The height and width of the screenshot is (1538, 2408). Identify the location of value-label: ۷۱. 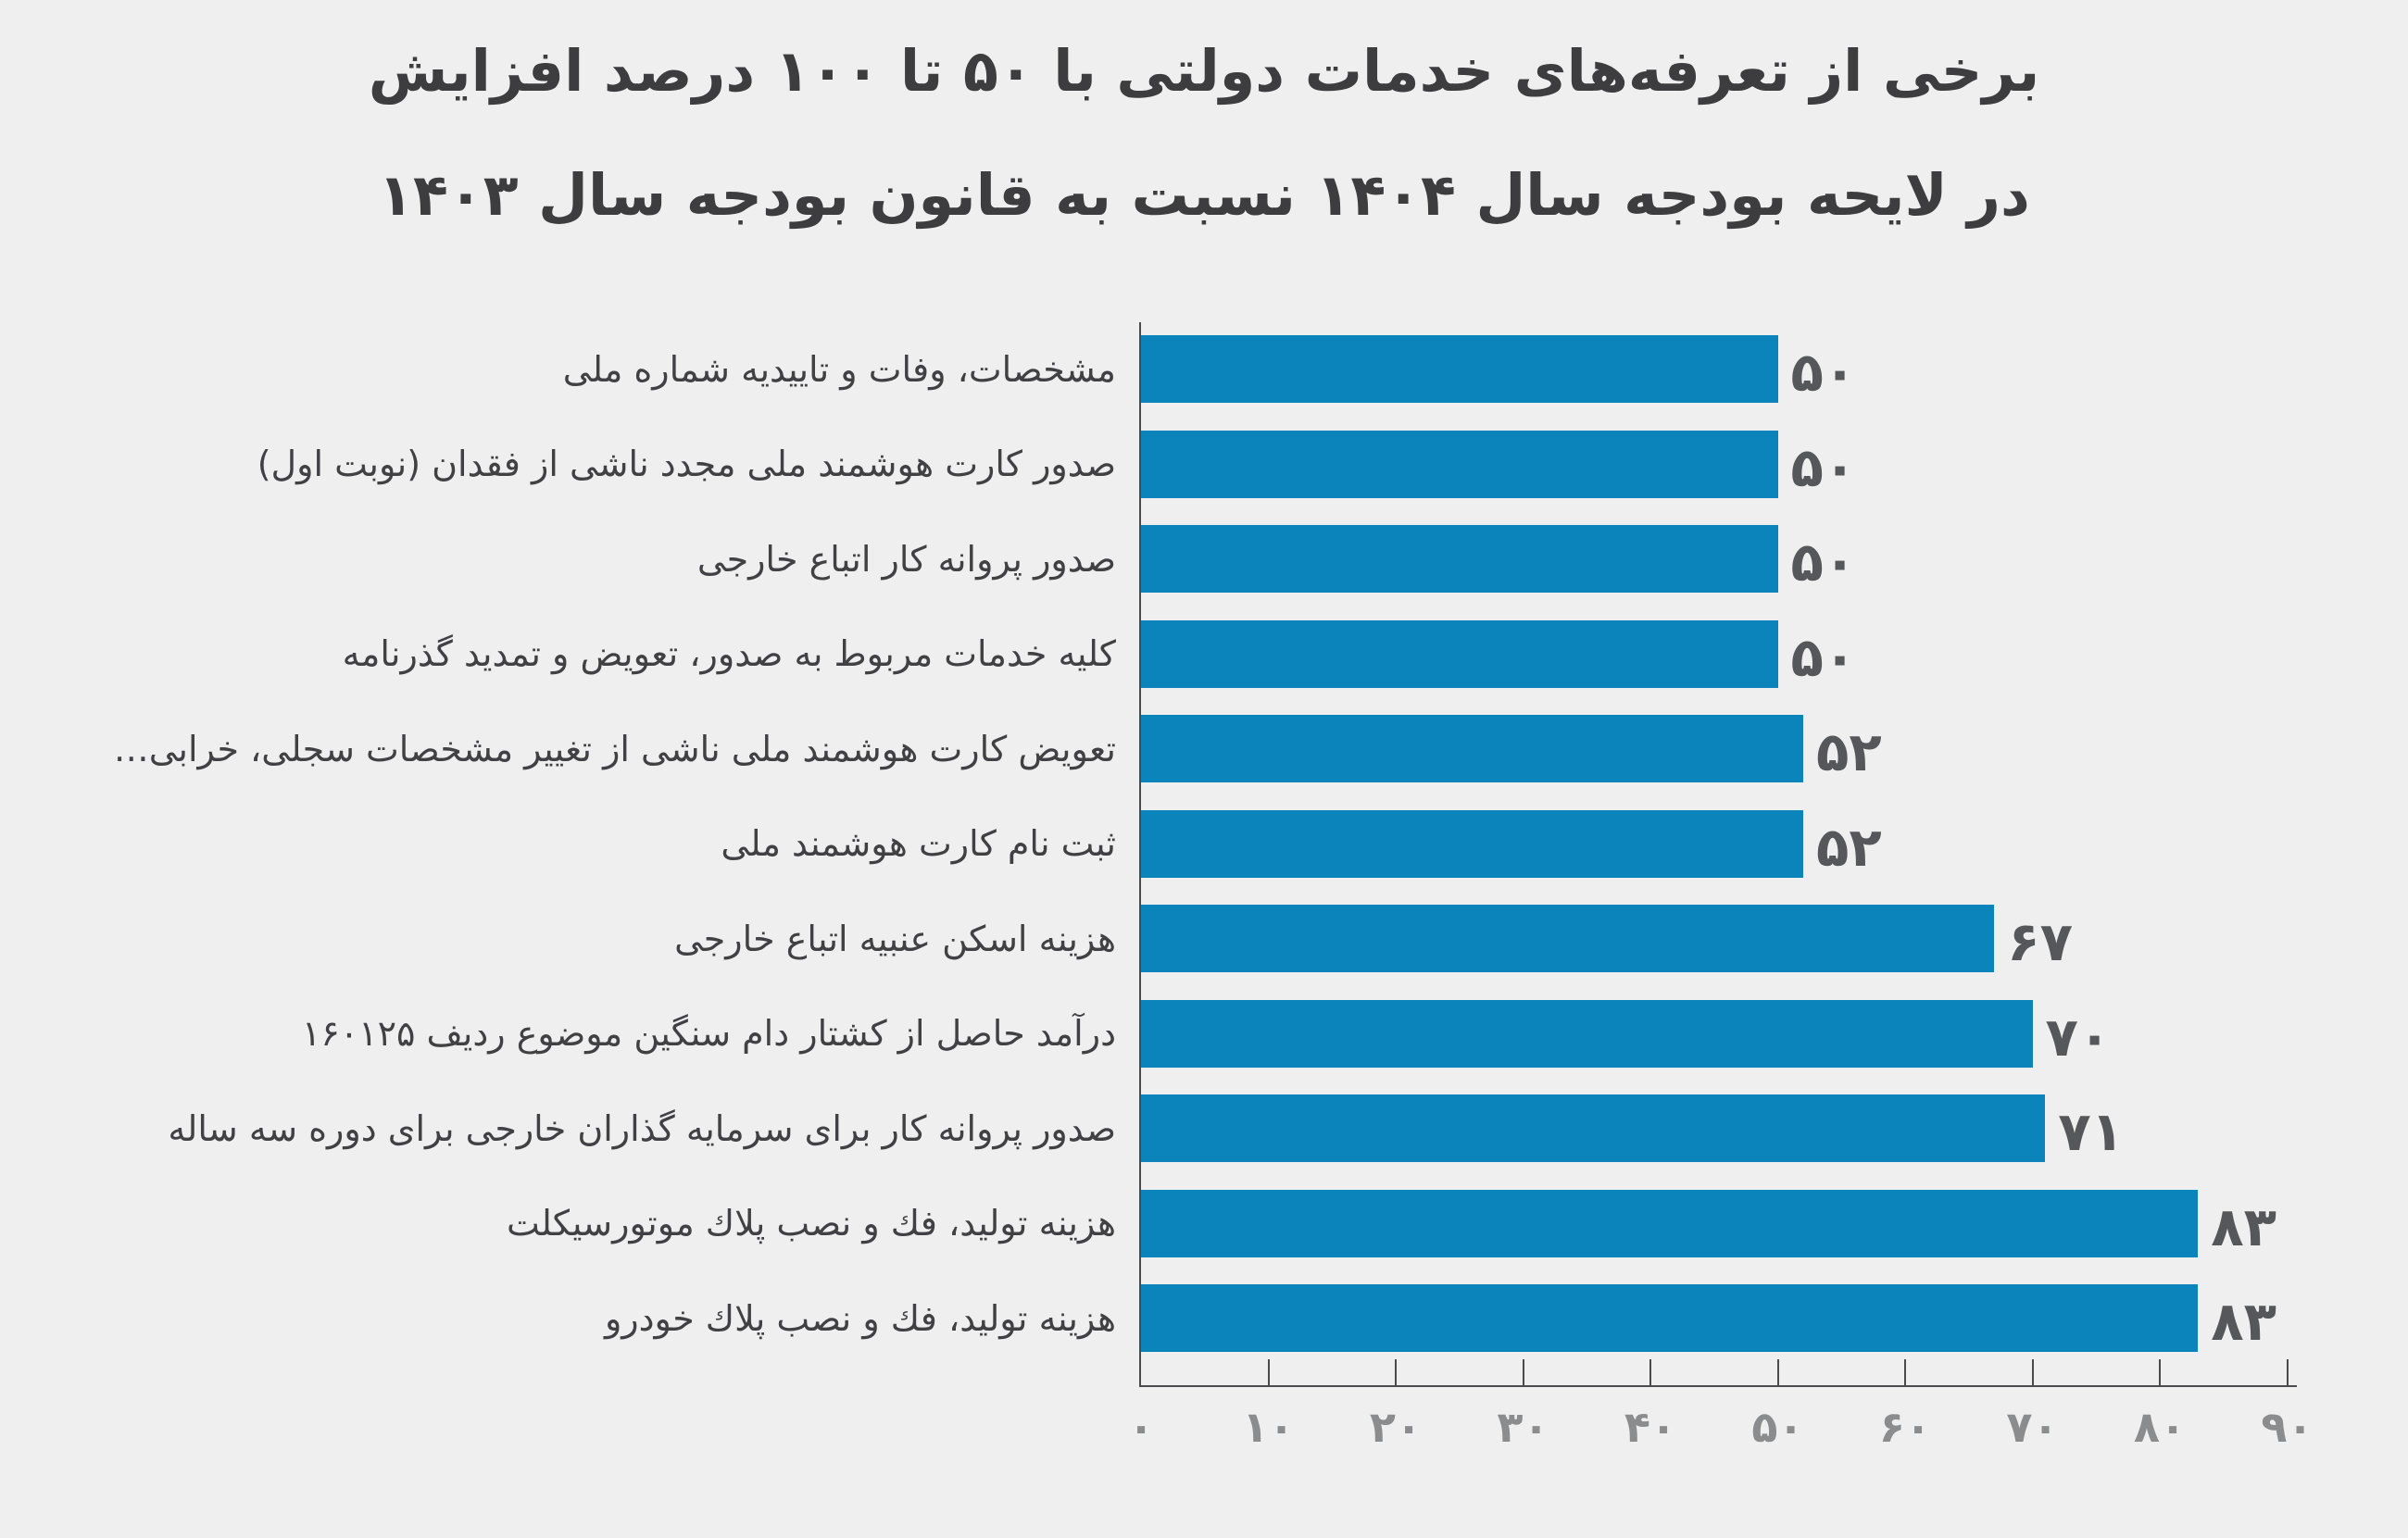
(2091, 1131).